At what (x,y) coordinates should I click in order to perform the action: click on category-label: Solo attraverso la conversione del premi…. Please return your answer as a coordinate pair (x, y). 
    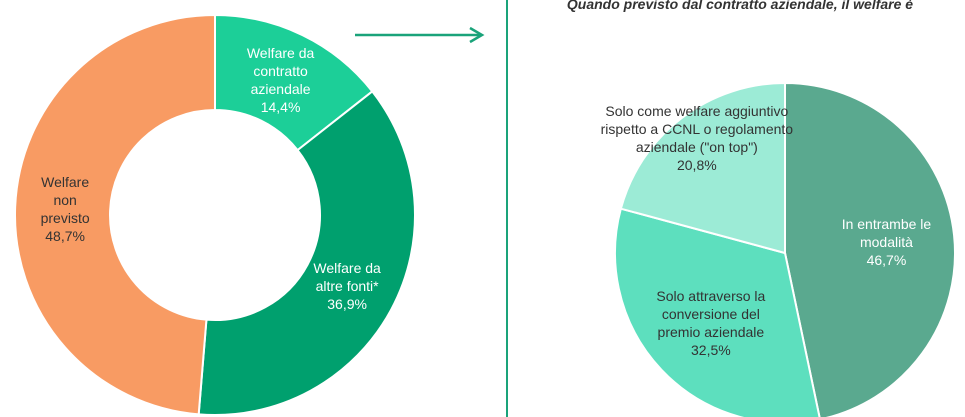
    Looking at the image, I should click on (711, 314).